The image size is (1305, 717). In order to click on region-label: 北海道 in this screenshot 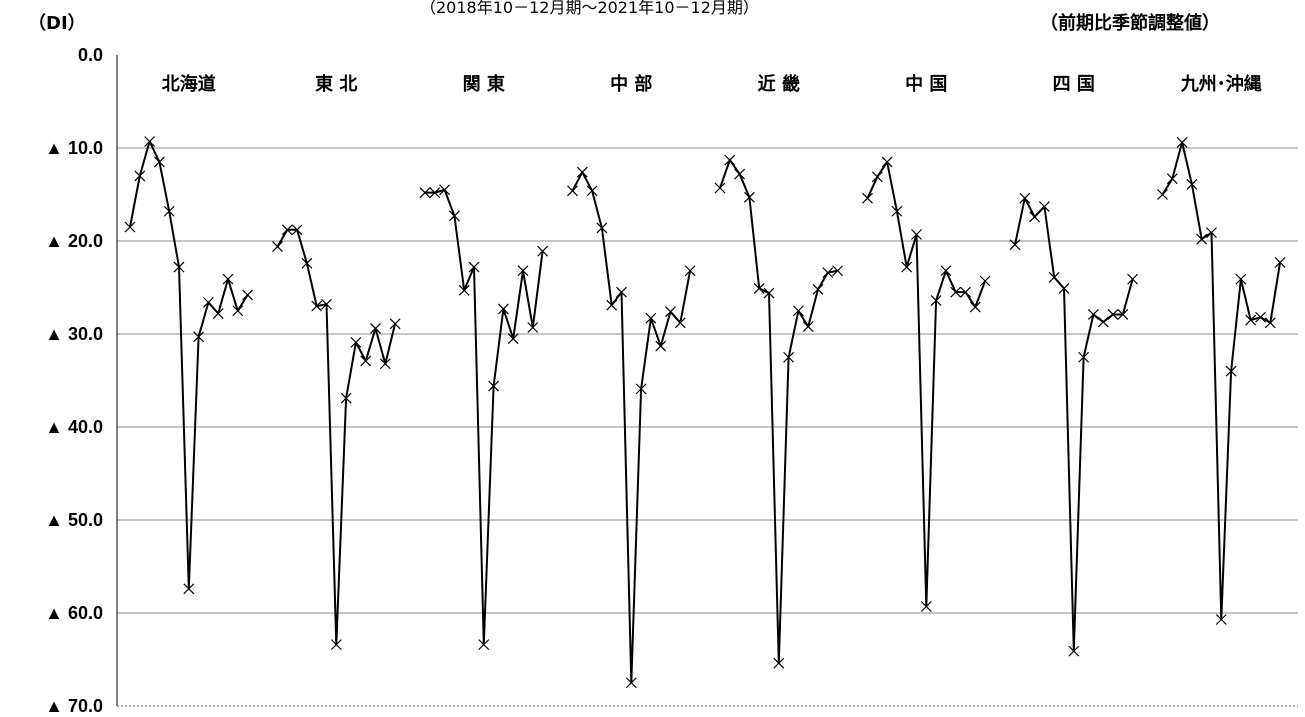, I will do `click(189, 84)`.